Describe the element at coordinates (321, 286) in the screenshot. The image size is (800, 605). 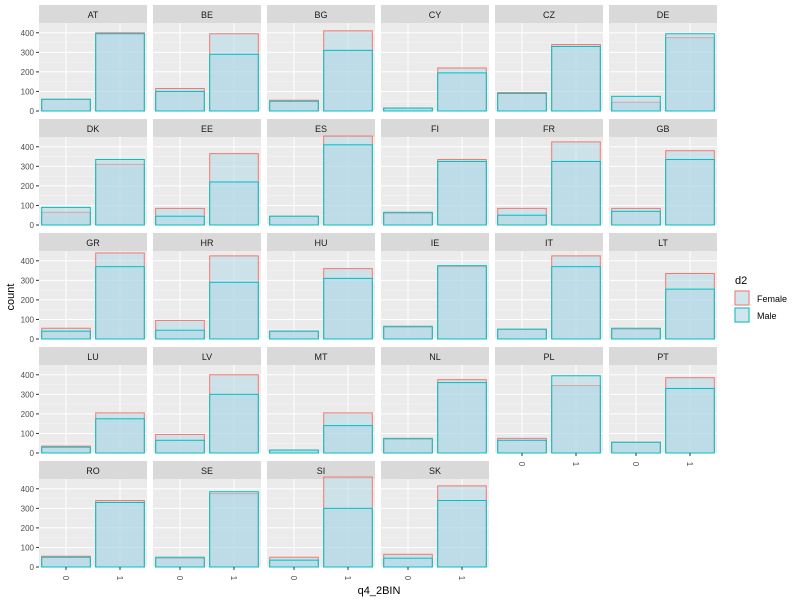
I see `panel-hu: HU` at that location.